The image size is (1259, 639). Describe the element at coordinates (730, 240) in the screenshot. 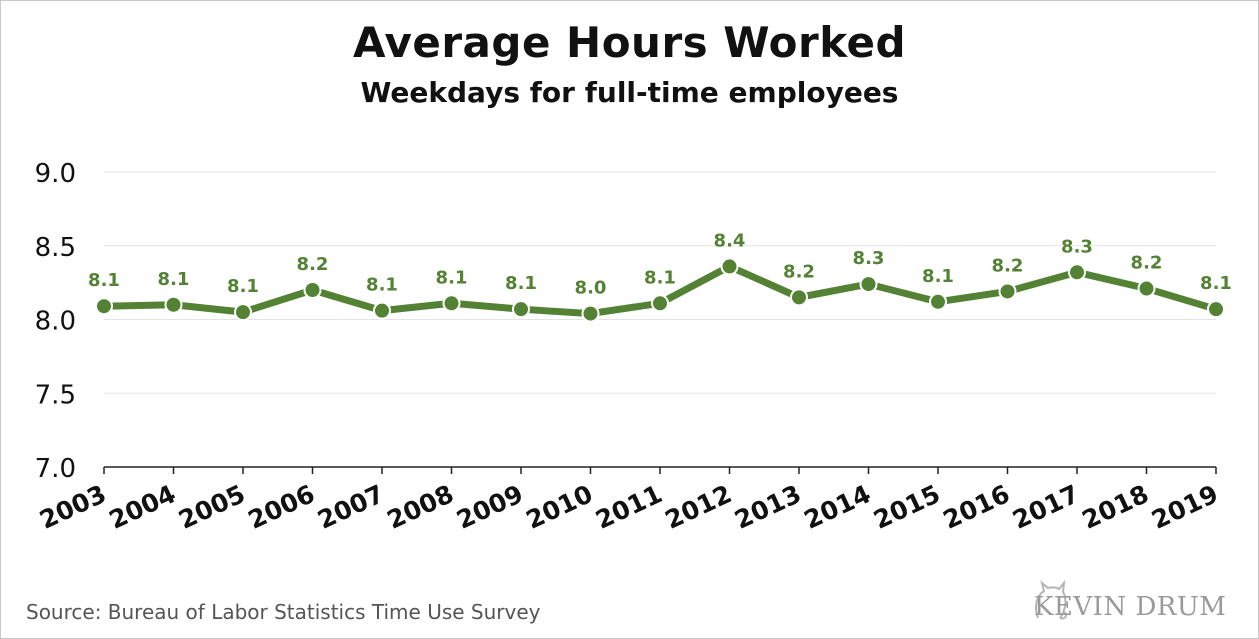

I see `data-label: 8.4` at that location.